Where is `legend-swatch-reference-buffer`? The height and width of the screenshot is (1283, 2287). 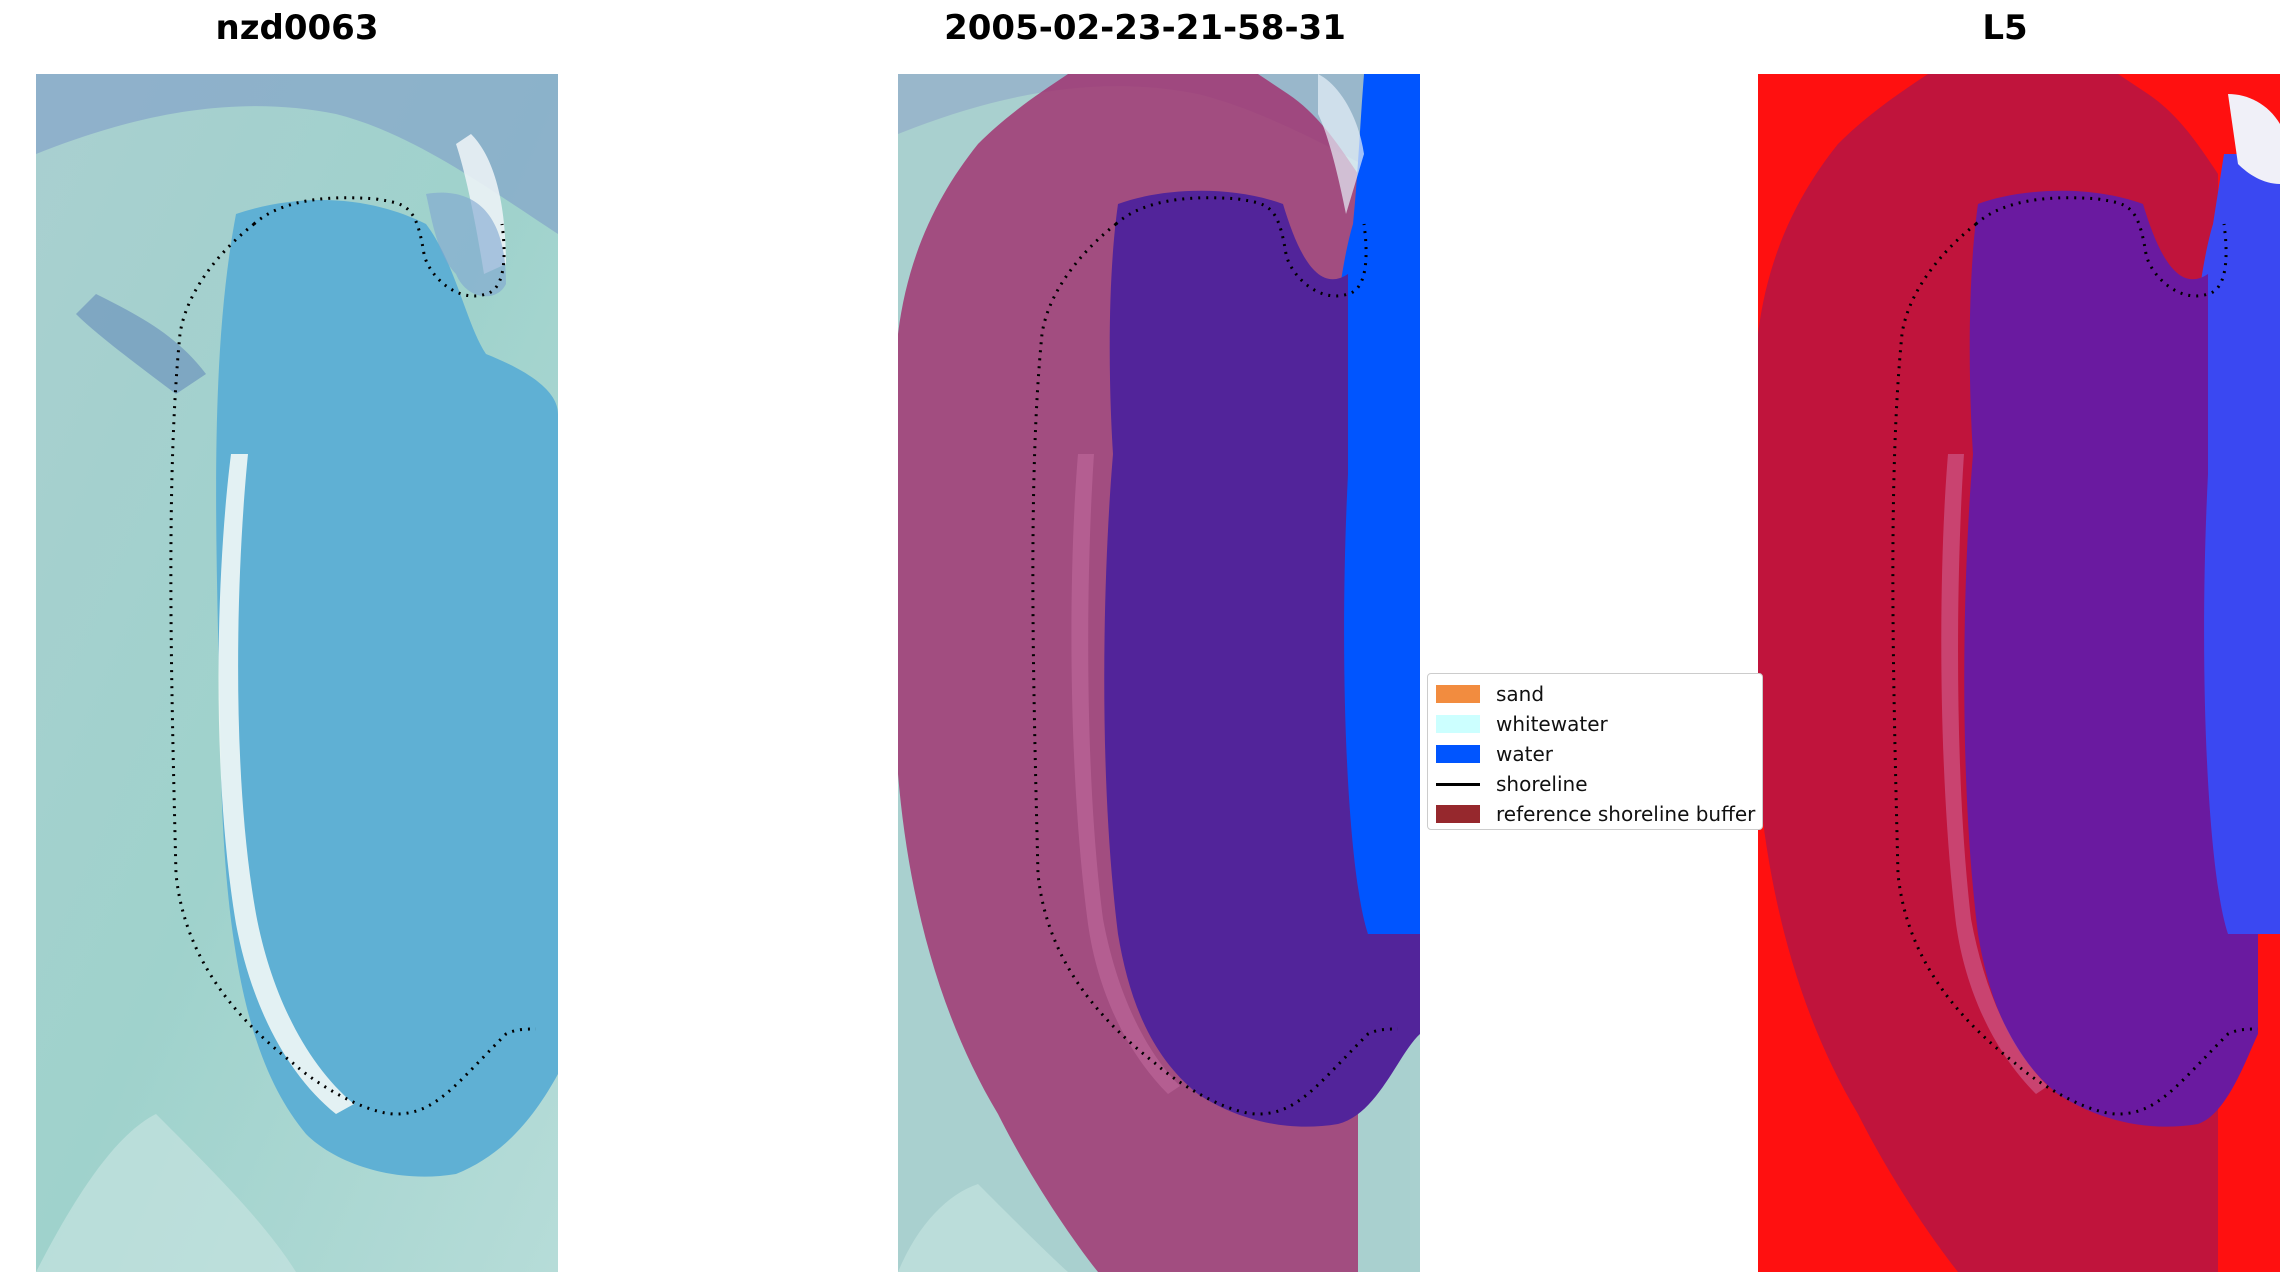 legend-swatch-reference-buffer is located at coordinates (1458, 814).